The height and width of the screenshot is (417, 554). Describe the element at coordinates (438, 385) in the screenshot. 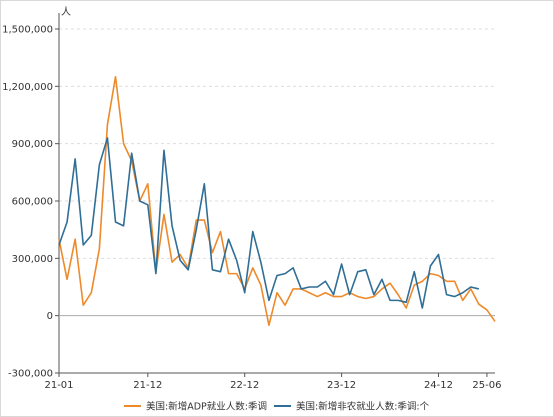

I see `x-tick-label: 24-12` at that location.